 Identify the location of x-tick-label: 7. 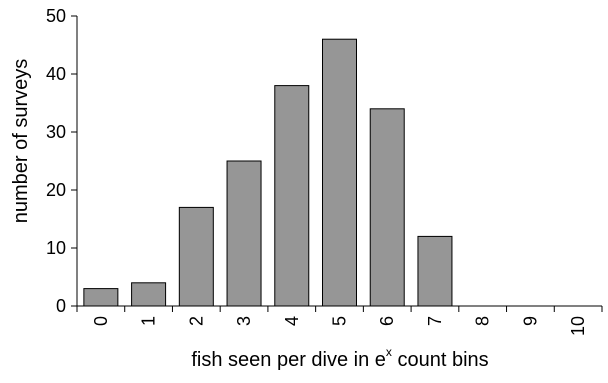
(435, 321).